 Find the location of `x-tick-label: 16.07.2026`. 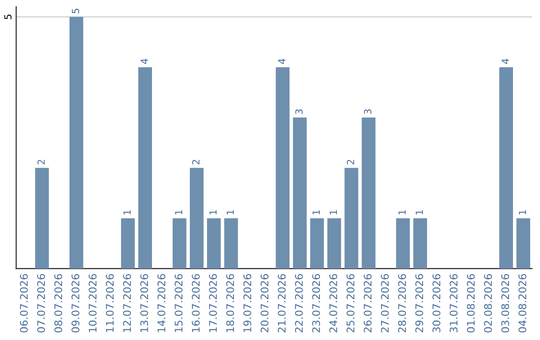

x-tick-label: 16.07.2026 is located at coordinates (196, 303).